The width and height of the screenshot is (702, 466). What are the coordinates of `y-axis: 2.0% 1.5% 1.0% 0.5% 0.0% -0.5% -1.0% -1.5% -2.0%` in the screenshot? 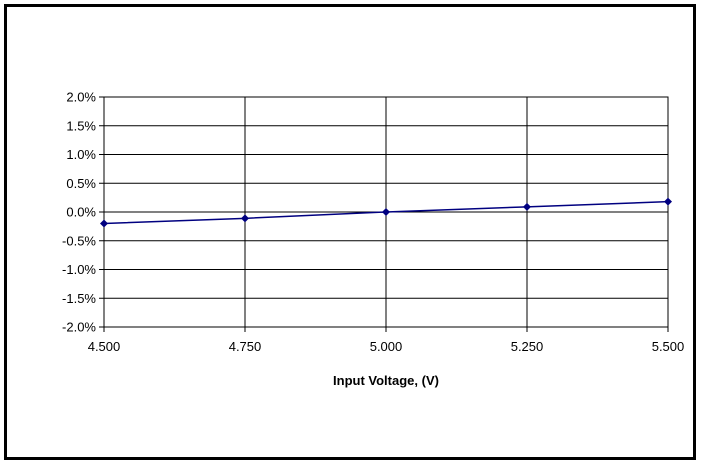 It's located at (83, 212).